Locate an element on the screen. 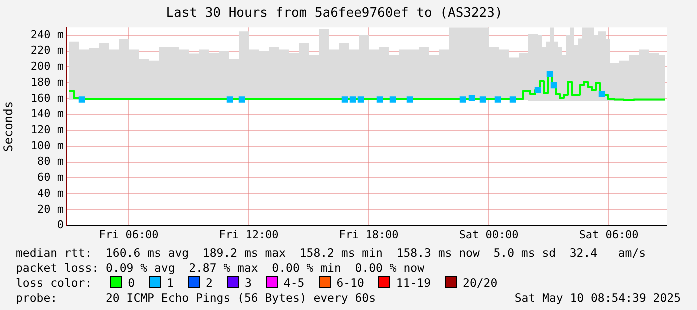 The image size is (697, 310). x-tick-label: Fri 18:00 is located at coordinates (369, 235).